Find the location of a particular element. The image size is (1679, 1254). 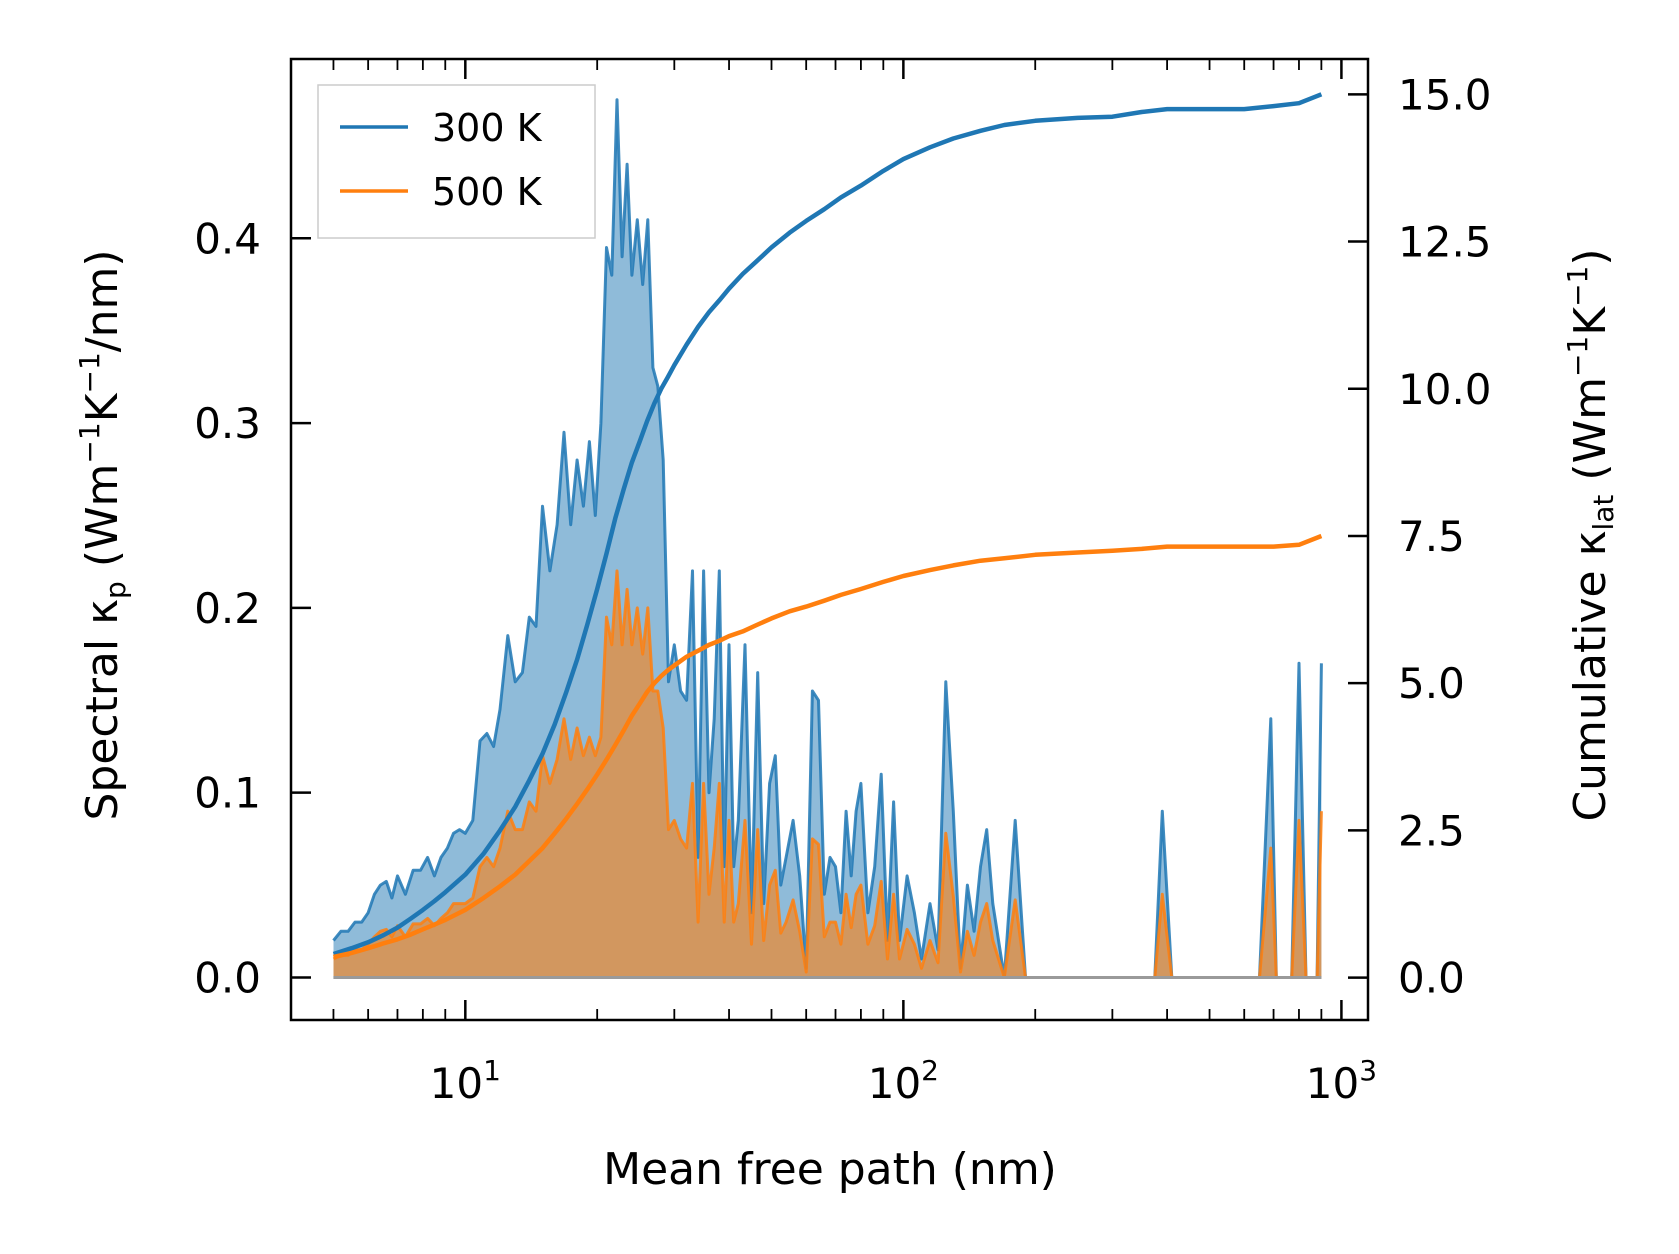

x-tick-label: 10³ is located at coordinates (1341, 1081).